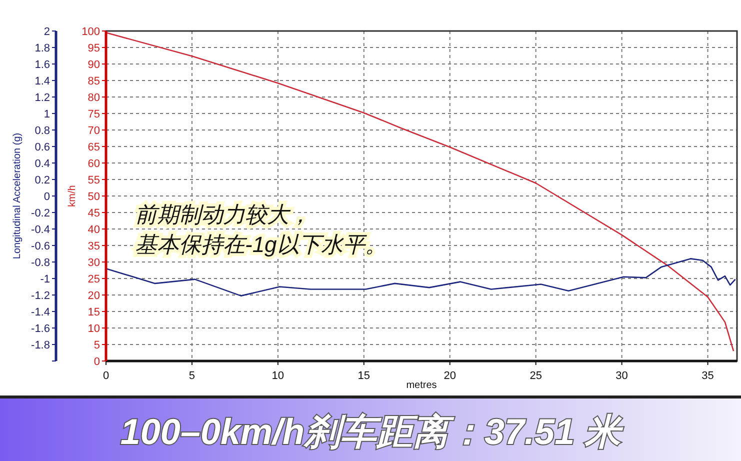  What do you see at coordinates (47, 114) in the screenshot?
I see `y-tick-label: 1` at bounding box center [47, 114].